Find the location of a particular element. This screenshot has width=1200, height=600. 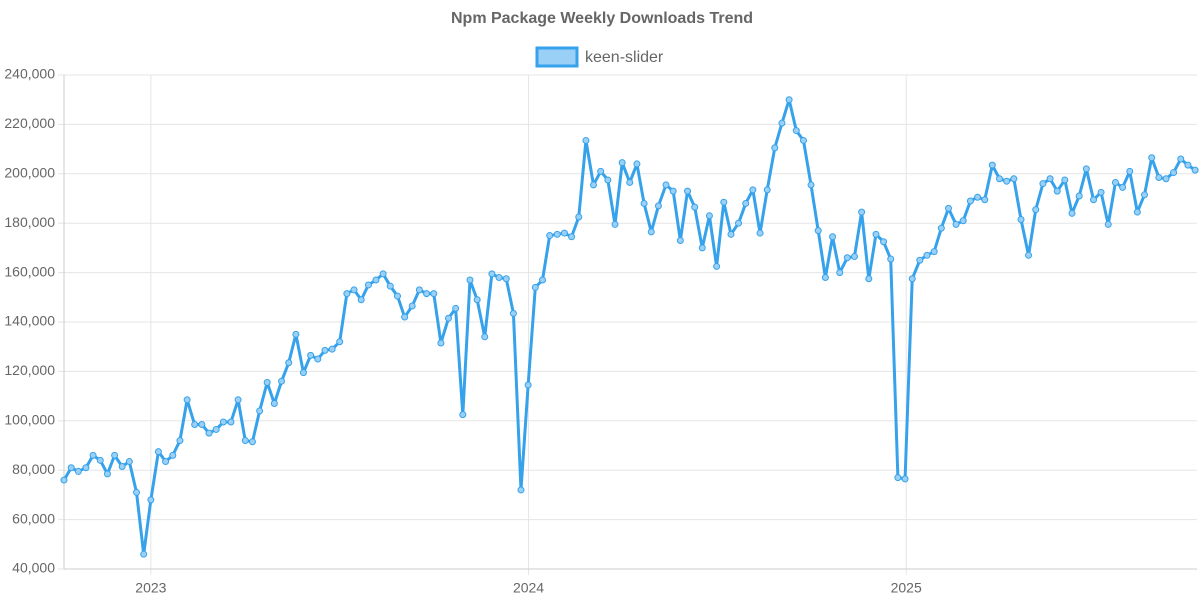

y-tick-label: 40,000 is located at coordinates (33, 568).